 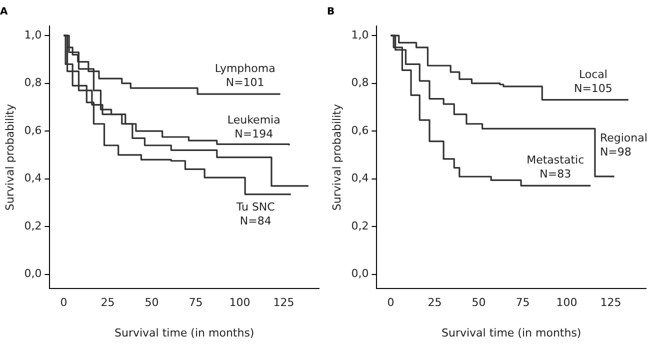 What do you see at coordinates (4, 12) in the screenshot?
I see `chart-title: A` at bounding box center [4, 12].